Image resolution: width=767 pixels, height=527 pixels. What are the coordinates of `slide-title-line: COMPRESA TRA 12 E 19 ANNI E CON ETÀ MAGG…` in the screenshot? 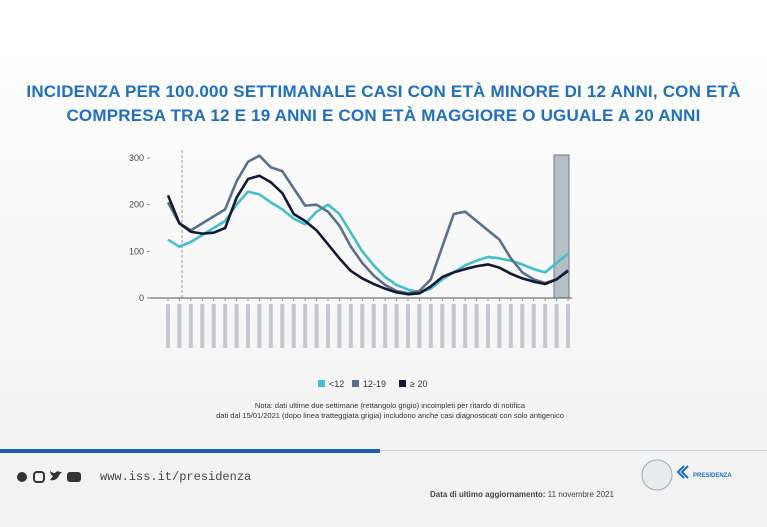 It's located at (383, 115).